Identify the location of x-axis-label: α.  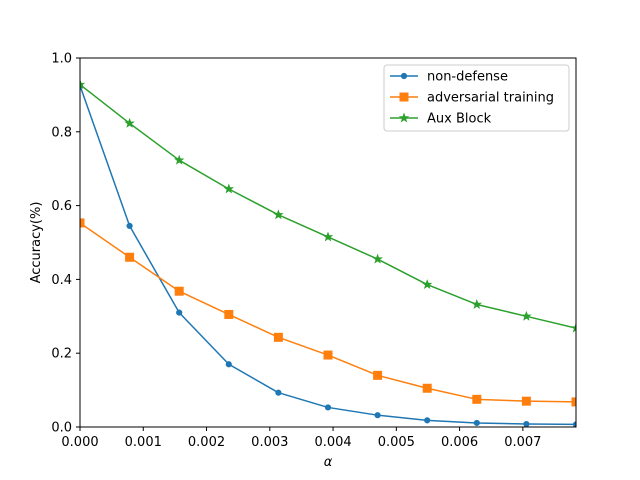
(328, 462).